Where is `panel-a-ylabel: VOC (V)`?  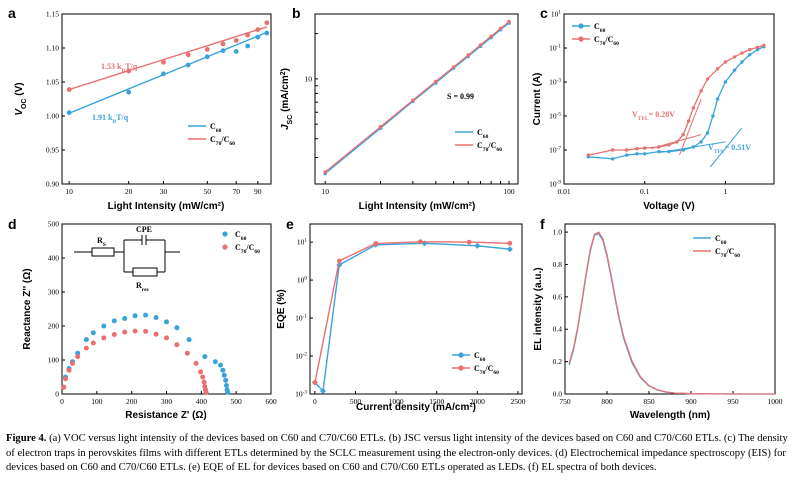 panel-a-ylabel: VOC (V) is located at coordinates (21, 98).